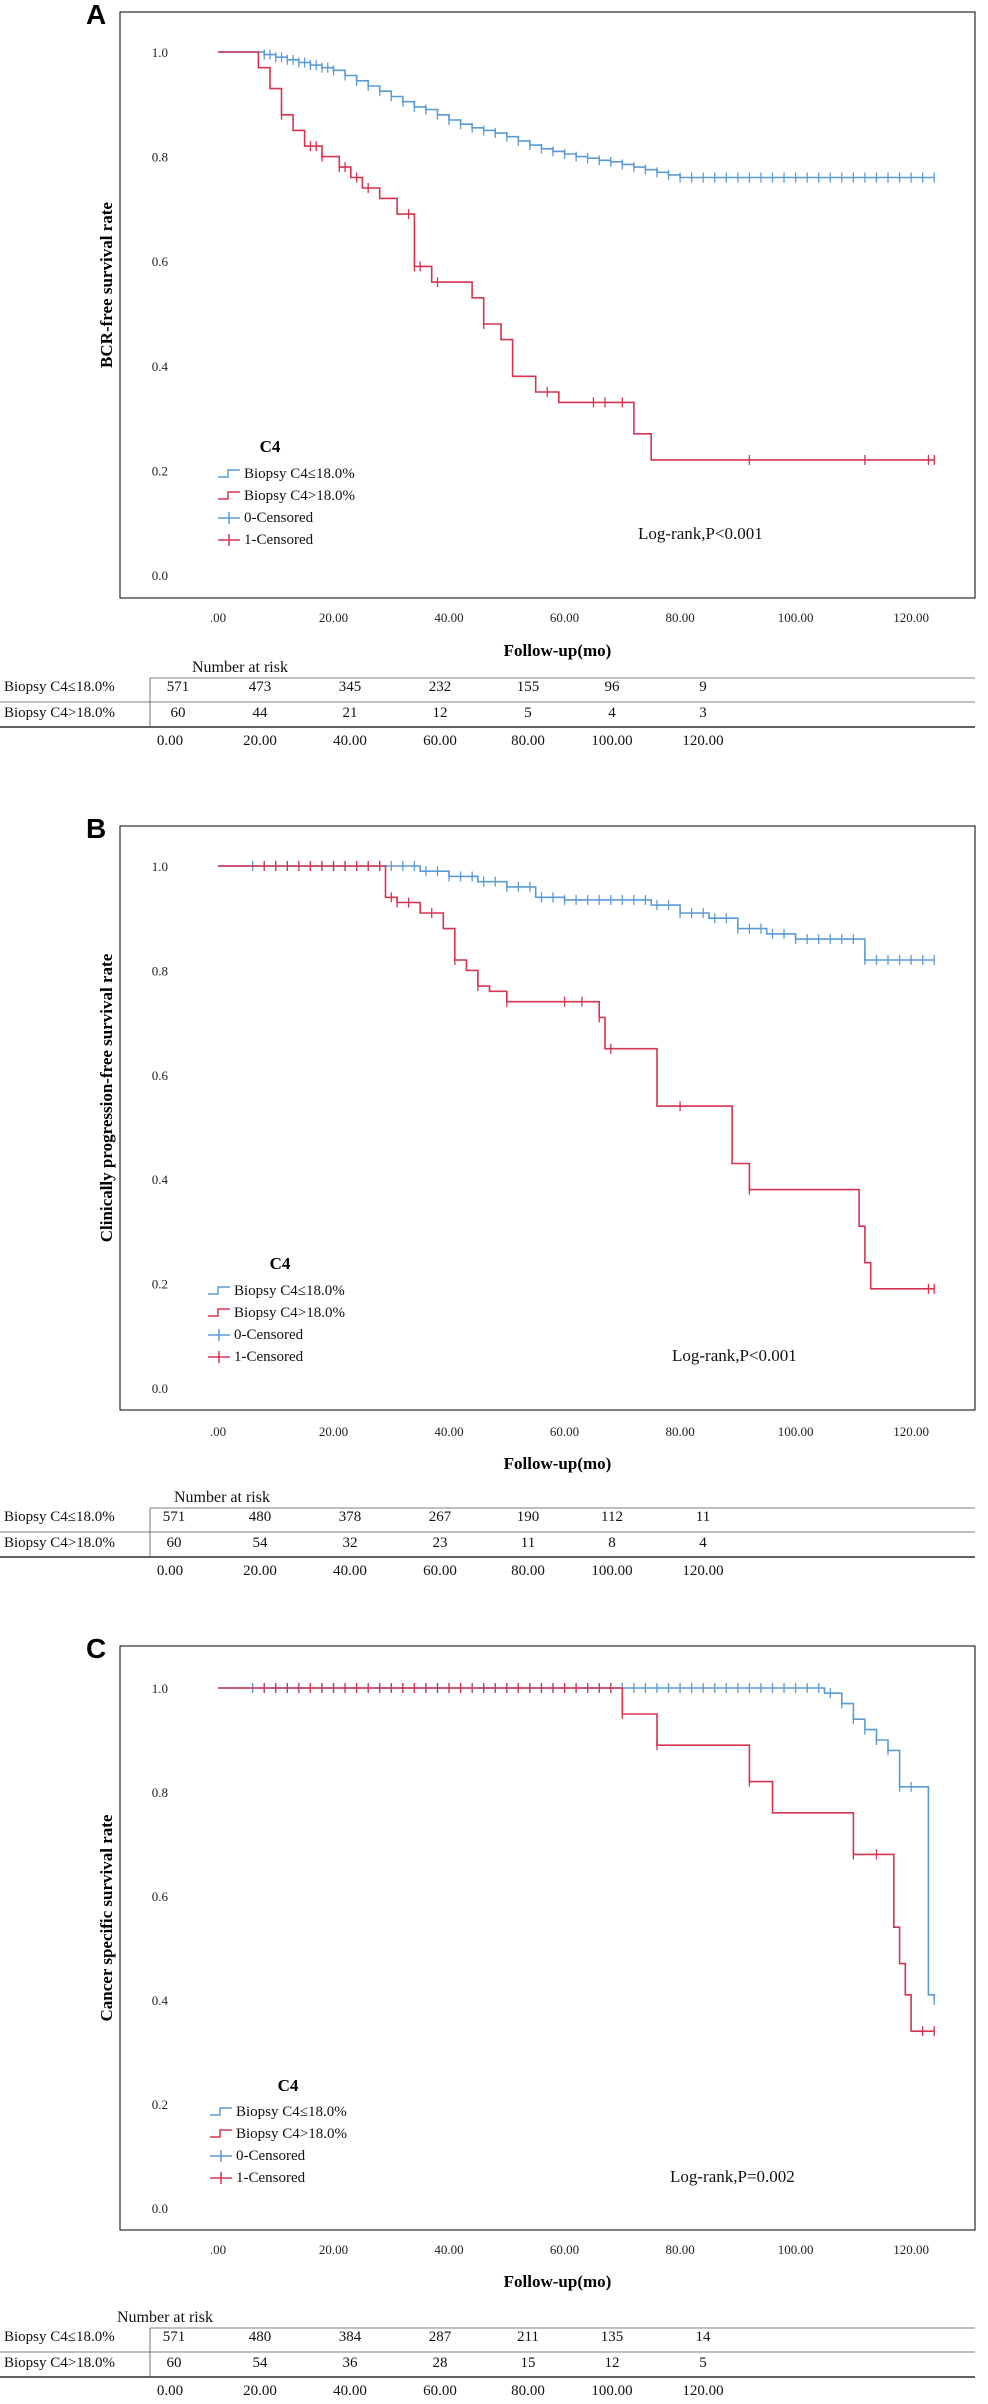  Describe the element at coordinates (260, 741) in the screenshot. I see `risk-table-x-tick: 20.00` at that location.